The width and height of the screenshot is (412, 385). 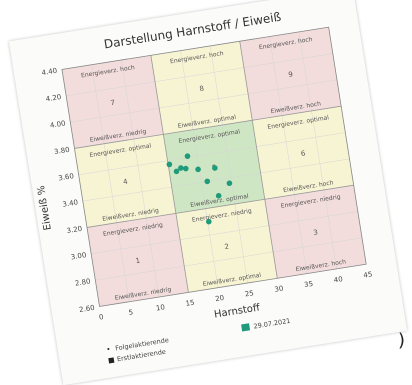 What do you see at coordinates (82, 282) in the screenshot?
I see `y-tick-label: 2.80` at bounding box center [82, 282].